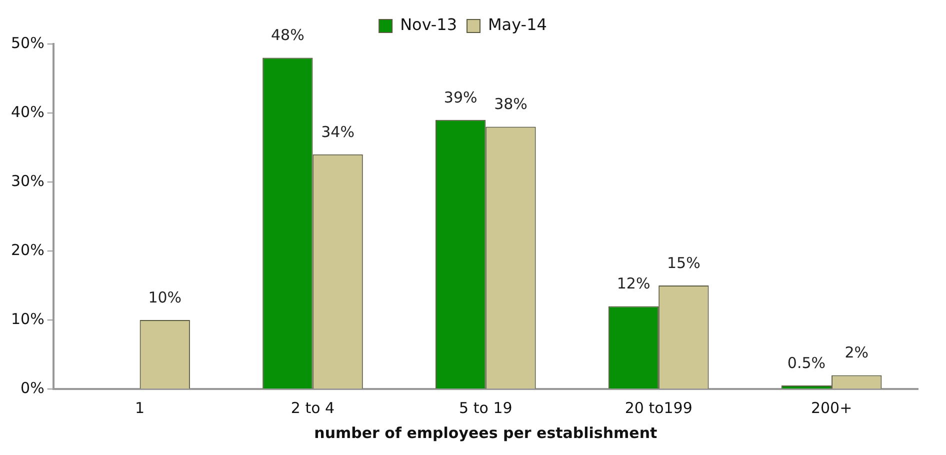 Image resolution: width=946 pixels, height=455 pixels. Describe the element at coordinates (486, 433) in the screenshot. I see `x-axis-title: number of employees per establishment` at that location.